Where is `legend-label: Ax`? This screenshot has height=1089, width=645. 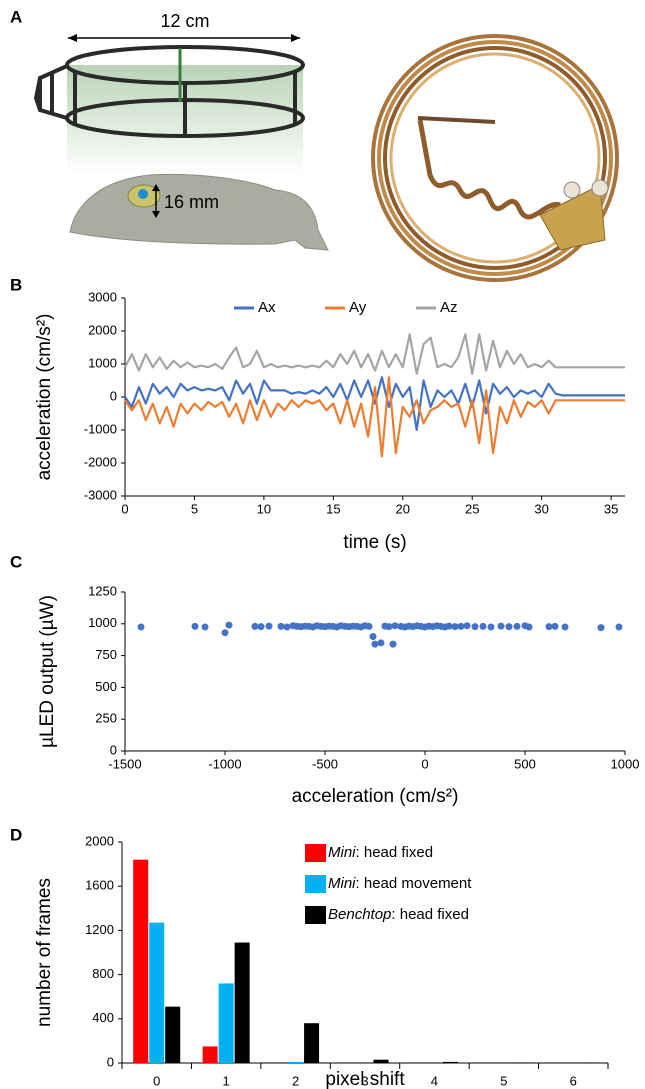
legend-label: Ax is located at coordinates (267, 307).